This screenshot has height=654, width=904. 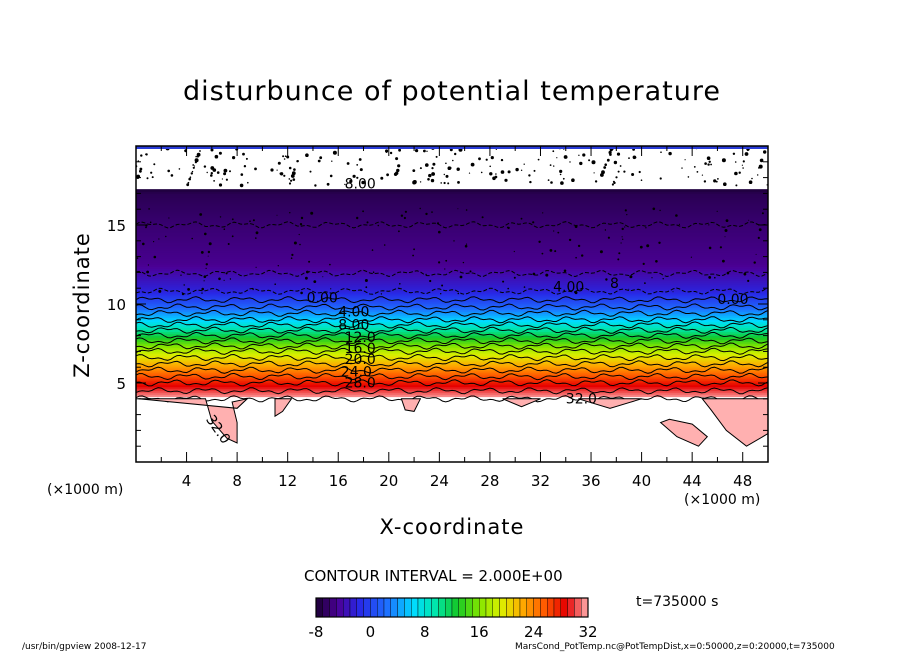 I want to click on time-label: t=735000 s, so click(x=677, y=602).